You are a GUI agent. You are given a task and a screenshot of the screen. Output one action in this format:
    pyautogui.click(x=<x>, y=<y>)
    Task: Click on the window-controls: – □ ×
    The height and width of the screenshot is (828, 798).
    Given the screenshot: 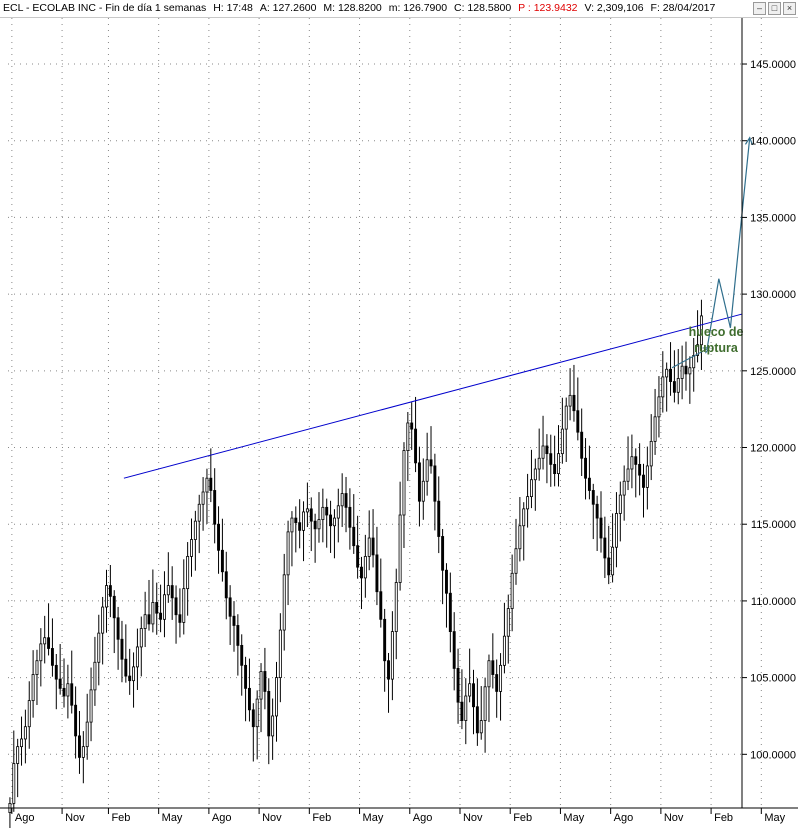 What is the action you would take?
    pyautogui.click(x=773, y=8)
    